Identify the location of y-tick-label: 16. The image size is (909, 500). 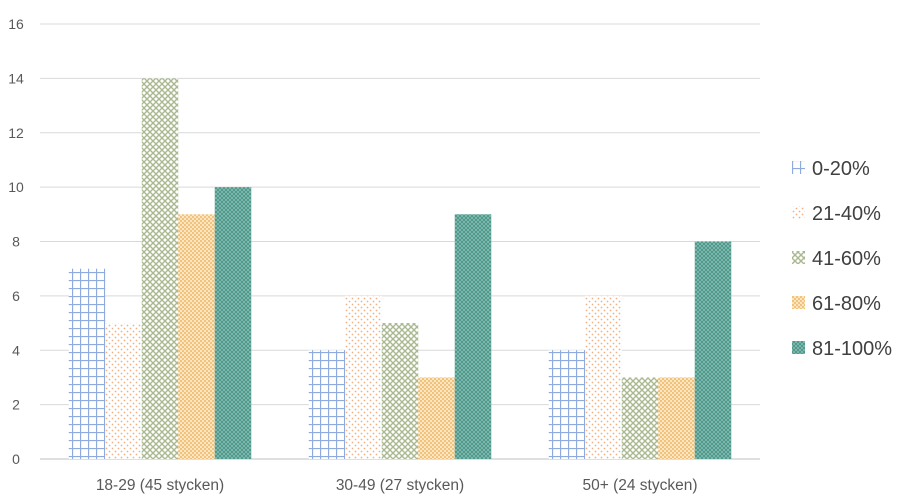
(16, 24).